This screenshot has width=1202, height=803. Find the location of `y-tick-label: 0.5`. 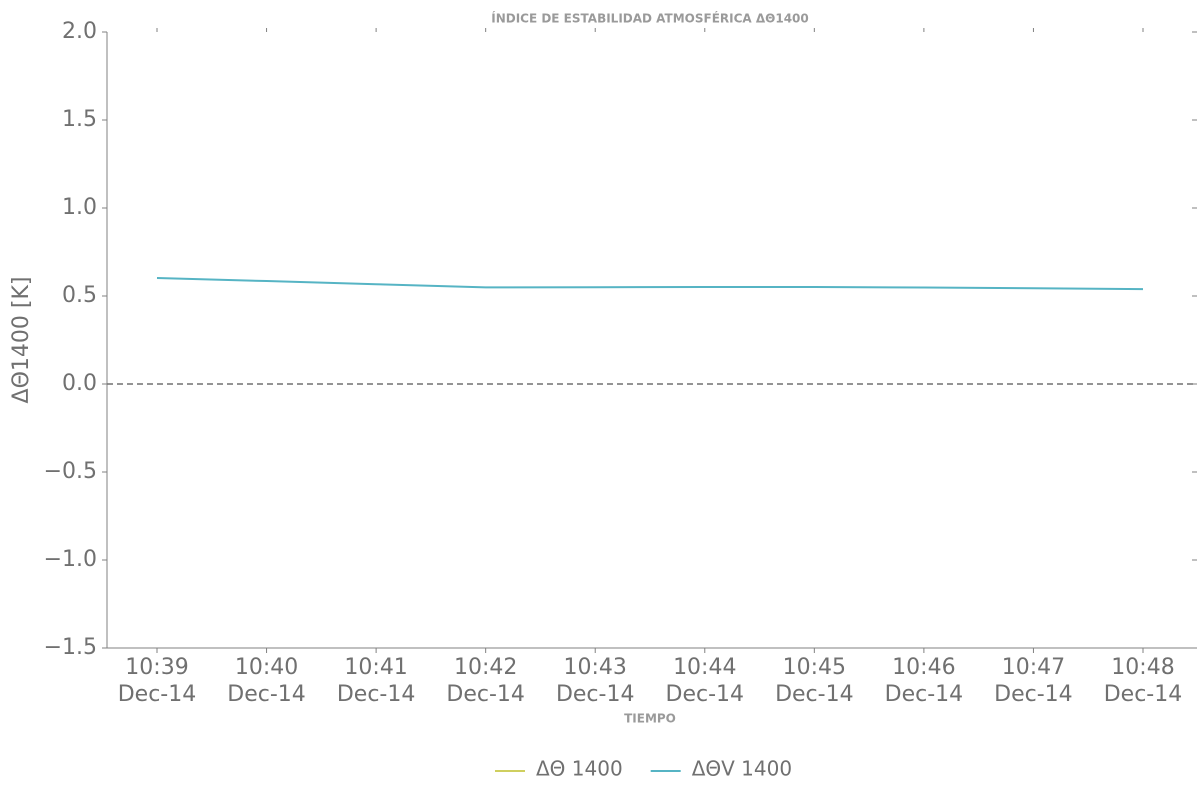

y-tick-label: 0.5 is located at coordinates (79, 295).